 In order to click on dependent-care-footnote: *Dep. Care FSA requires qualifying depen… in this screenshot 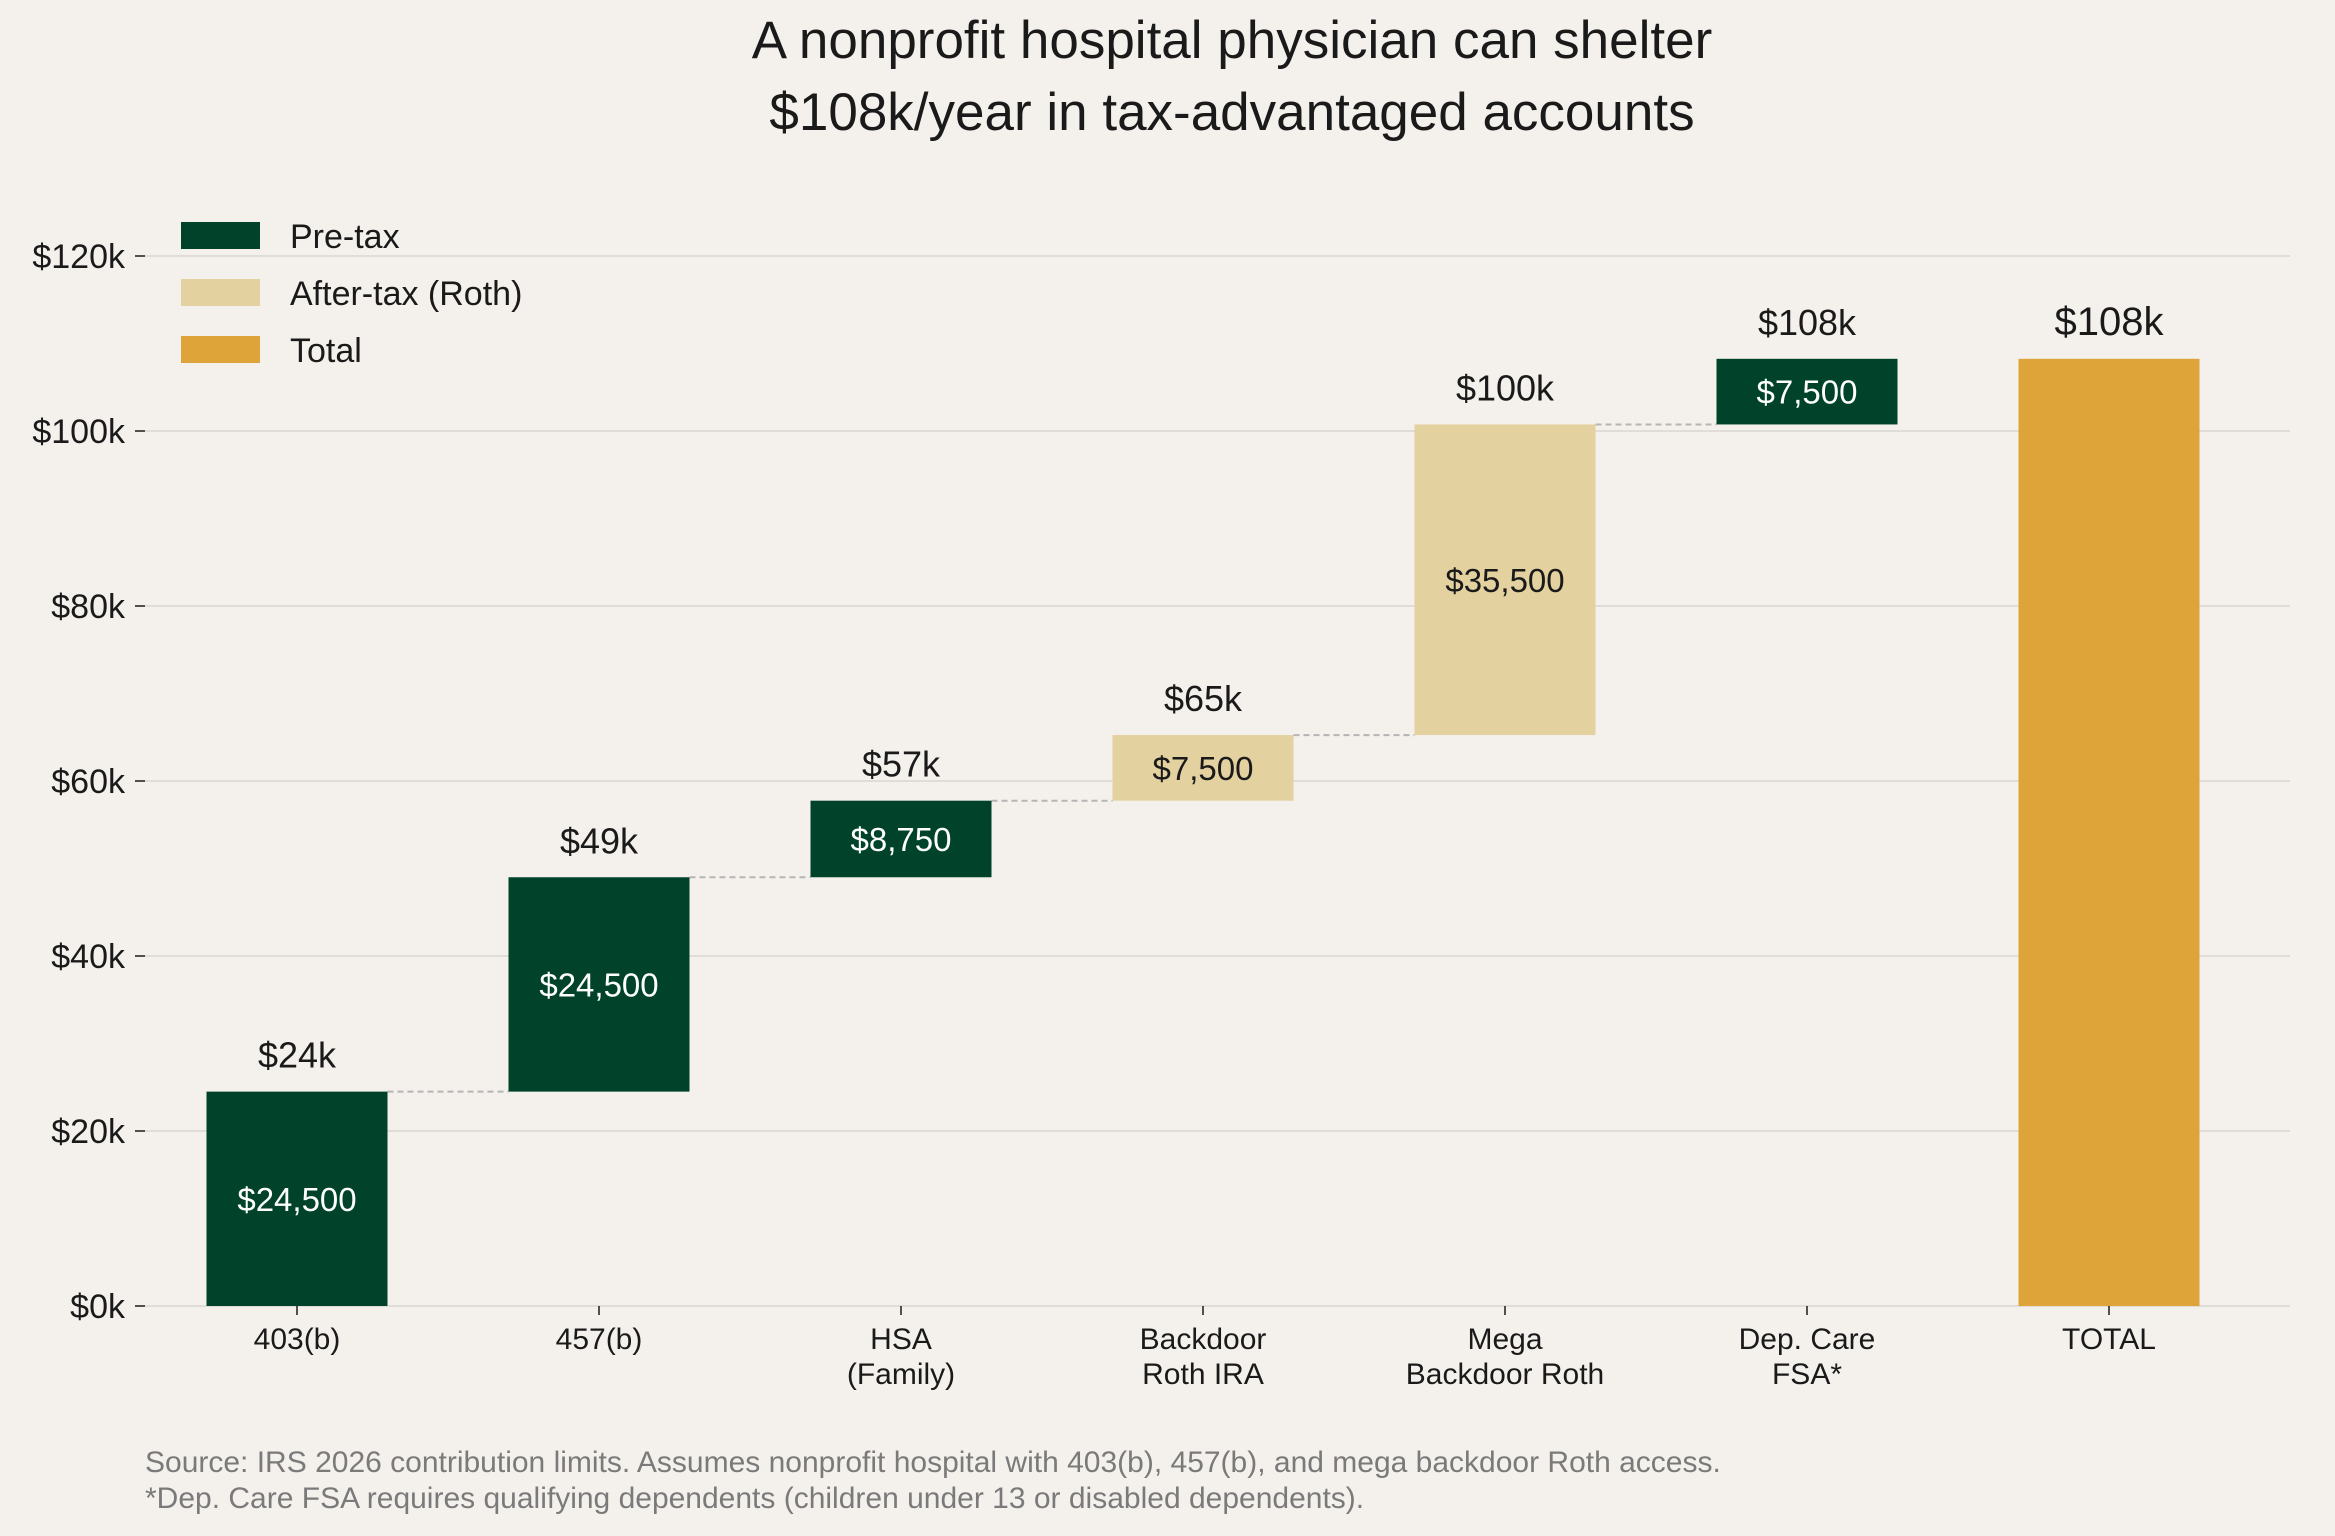, I will do `click(754, 1498)`.